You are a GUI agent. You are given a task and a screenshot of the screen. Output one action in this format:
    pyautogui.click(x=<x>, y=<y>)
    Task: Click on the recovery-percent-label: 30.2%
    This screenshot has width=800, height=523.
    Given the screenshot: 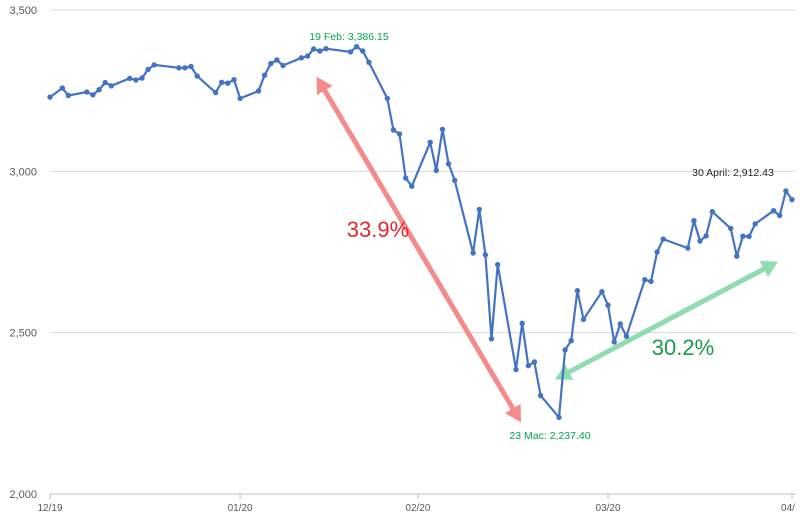 What is the action you would take?
    pyautogui.click(x=683, y=347)
    